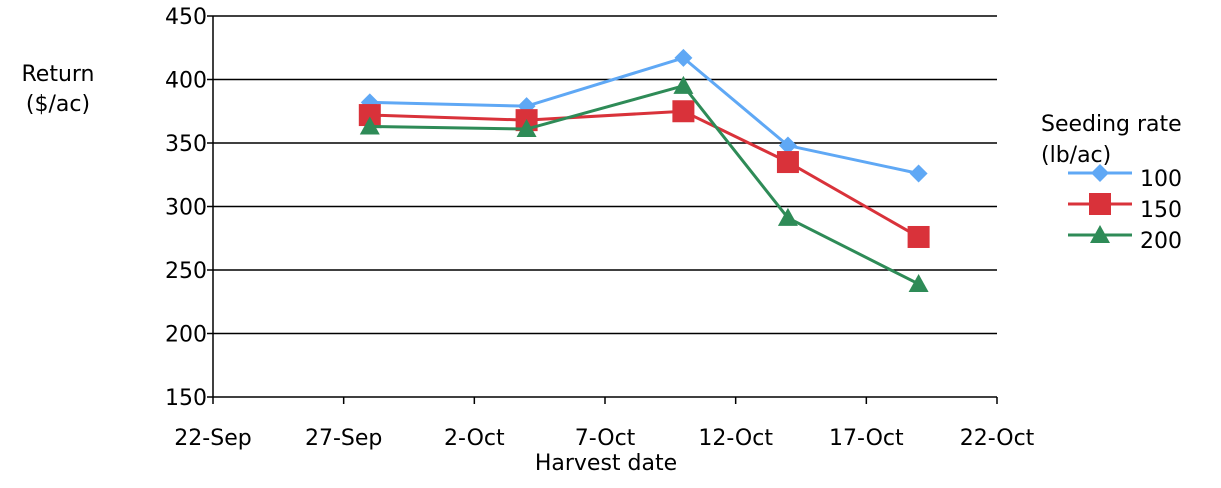  Describe the element at coordinates (186, 335) in the screenshot. I see `y-tick-label: 200` at that location.